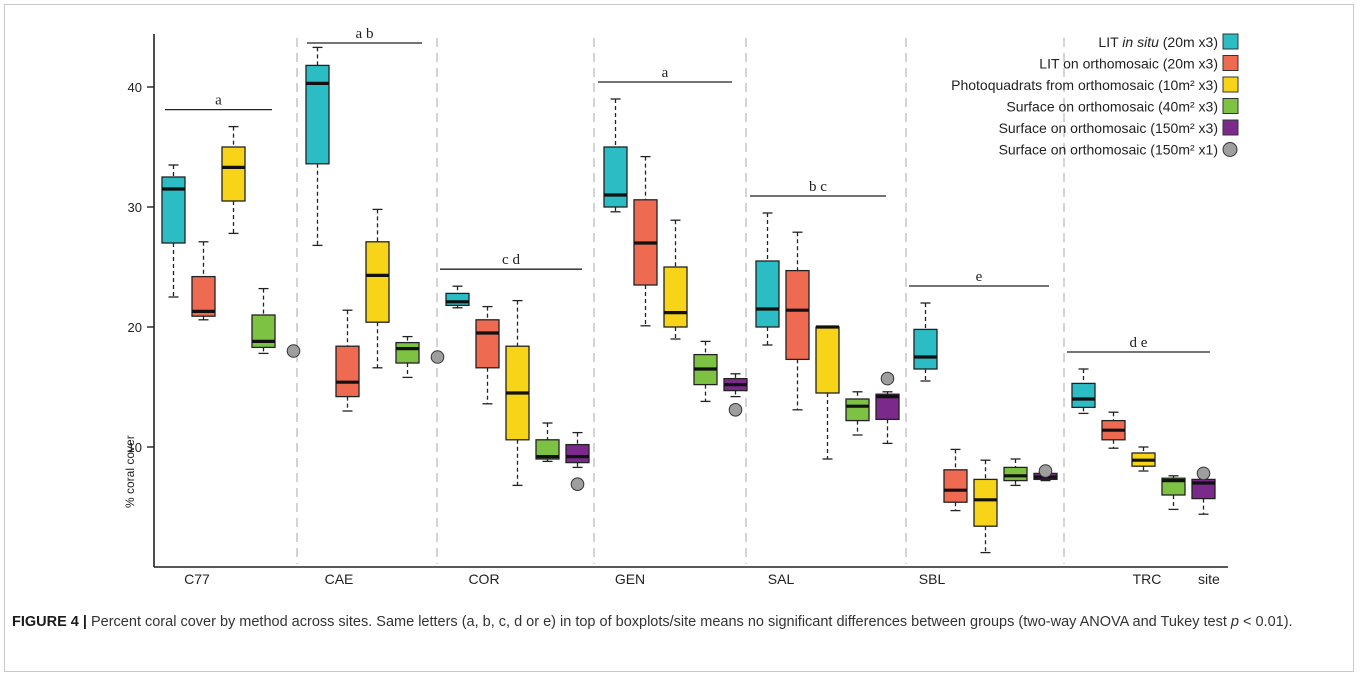 Image resolution: width=1360 pixels, height=678 pixels. Describe the element at coordinates (1128, 64) in the screenshot. I see `legend-label: LIT on orthomosaic (20m x3)` at that location.